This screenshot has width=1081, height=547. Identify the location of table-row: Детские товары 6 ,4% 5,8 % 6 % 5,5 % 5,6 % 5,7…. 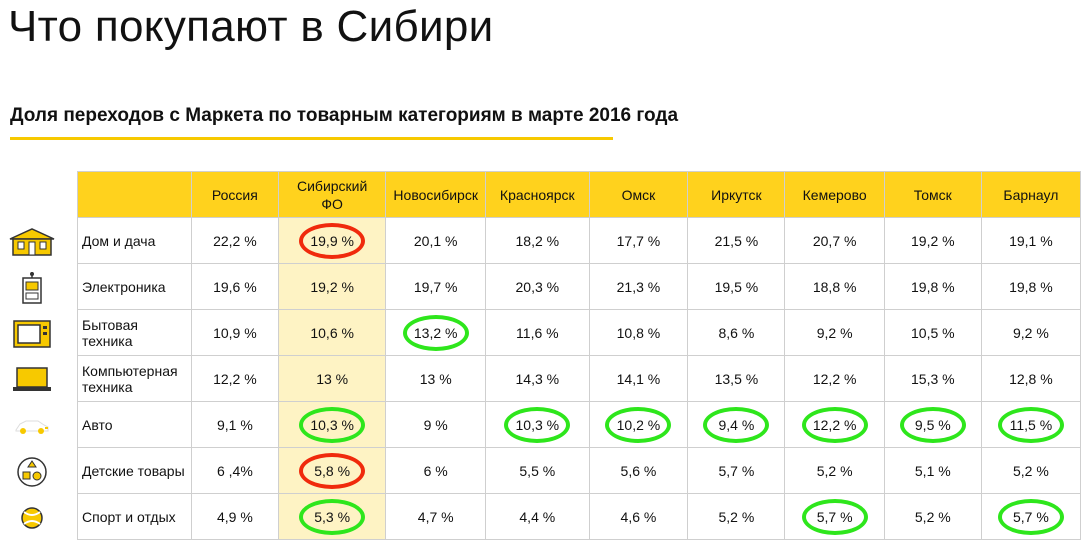
(579, 470).